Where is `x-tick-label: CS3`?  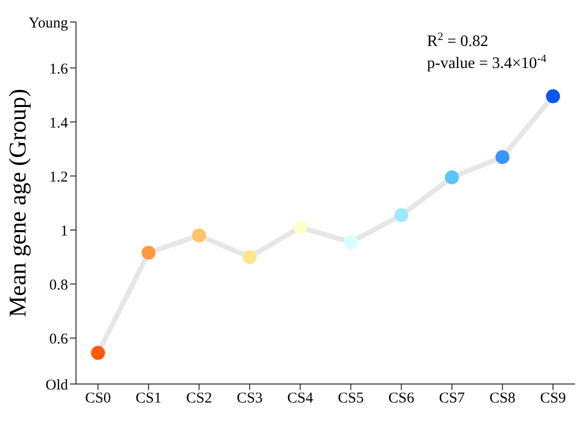
x-tick-label: CS3 is located at coordinates (249, 398).